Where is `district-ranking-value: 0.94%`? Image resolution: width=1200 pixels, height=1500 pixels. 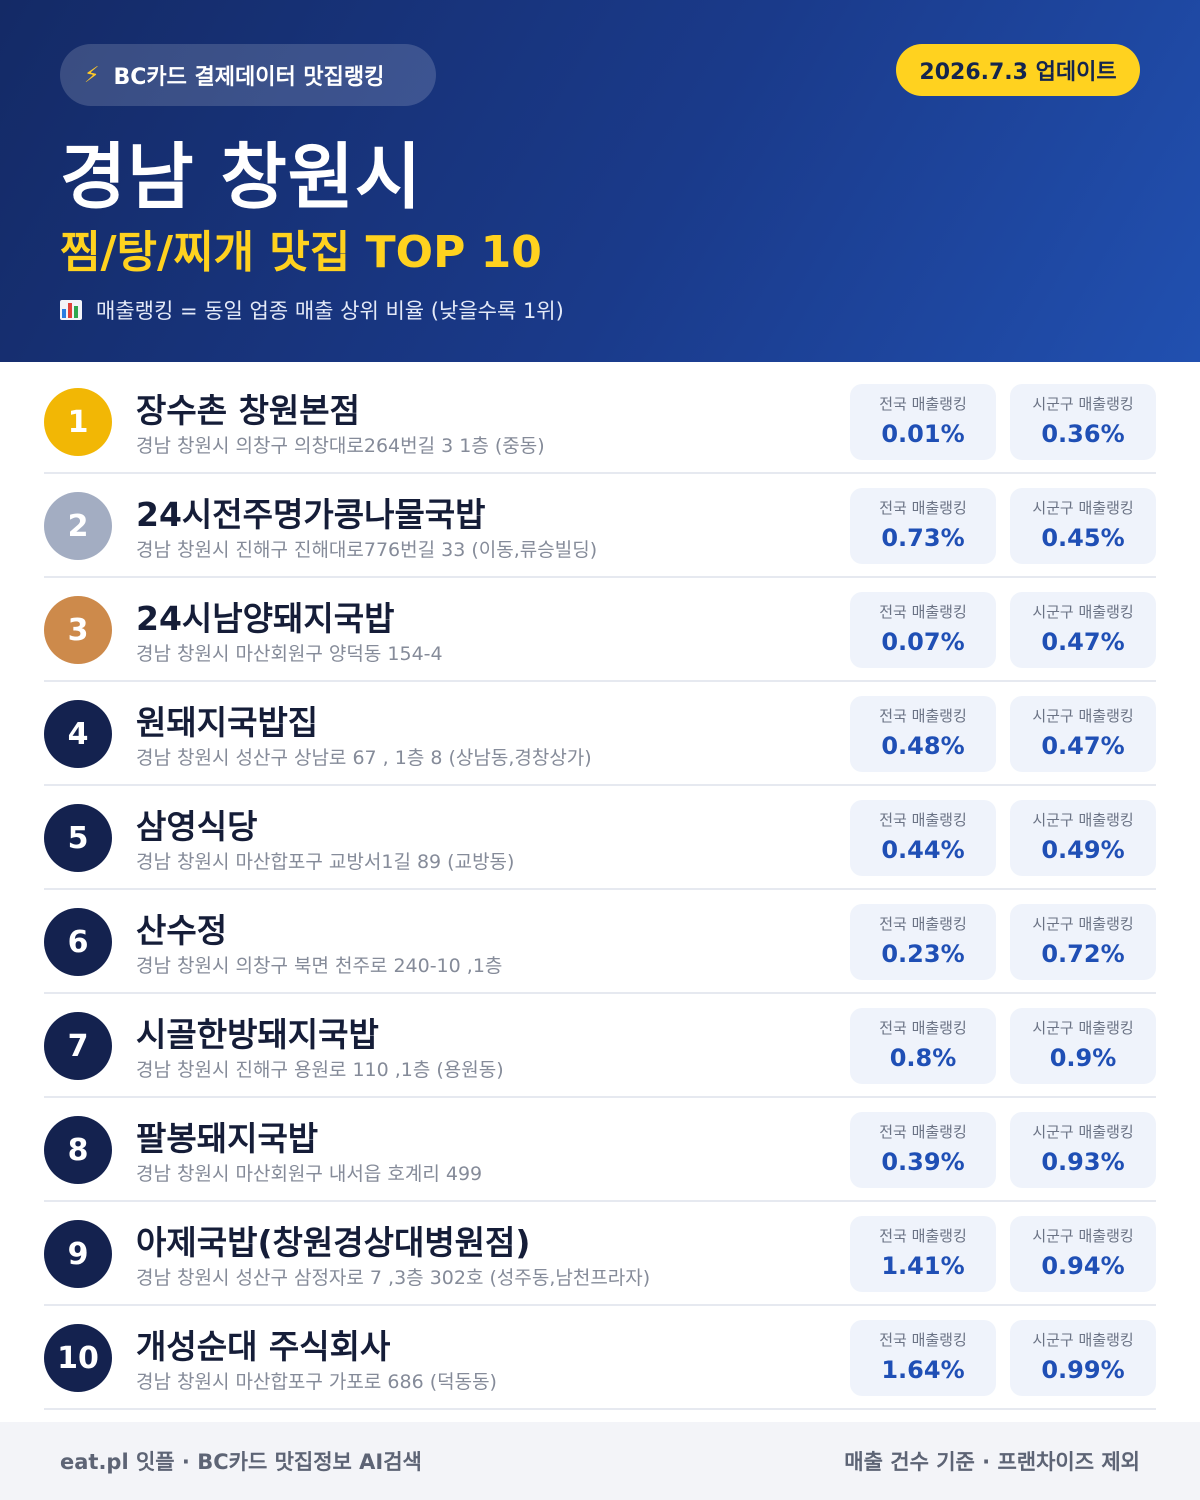
district-ranking-value: 0.94% is located at coordinates (1083, 1266).